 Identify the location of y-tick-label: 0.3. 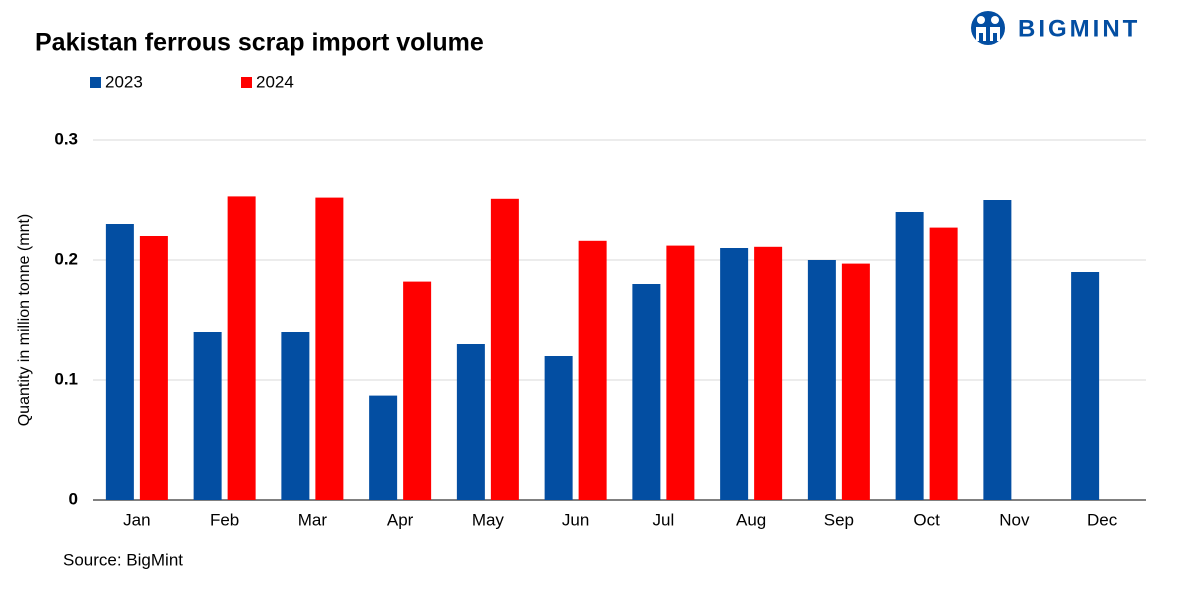
(66, 138).